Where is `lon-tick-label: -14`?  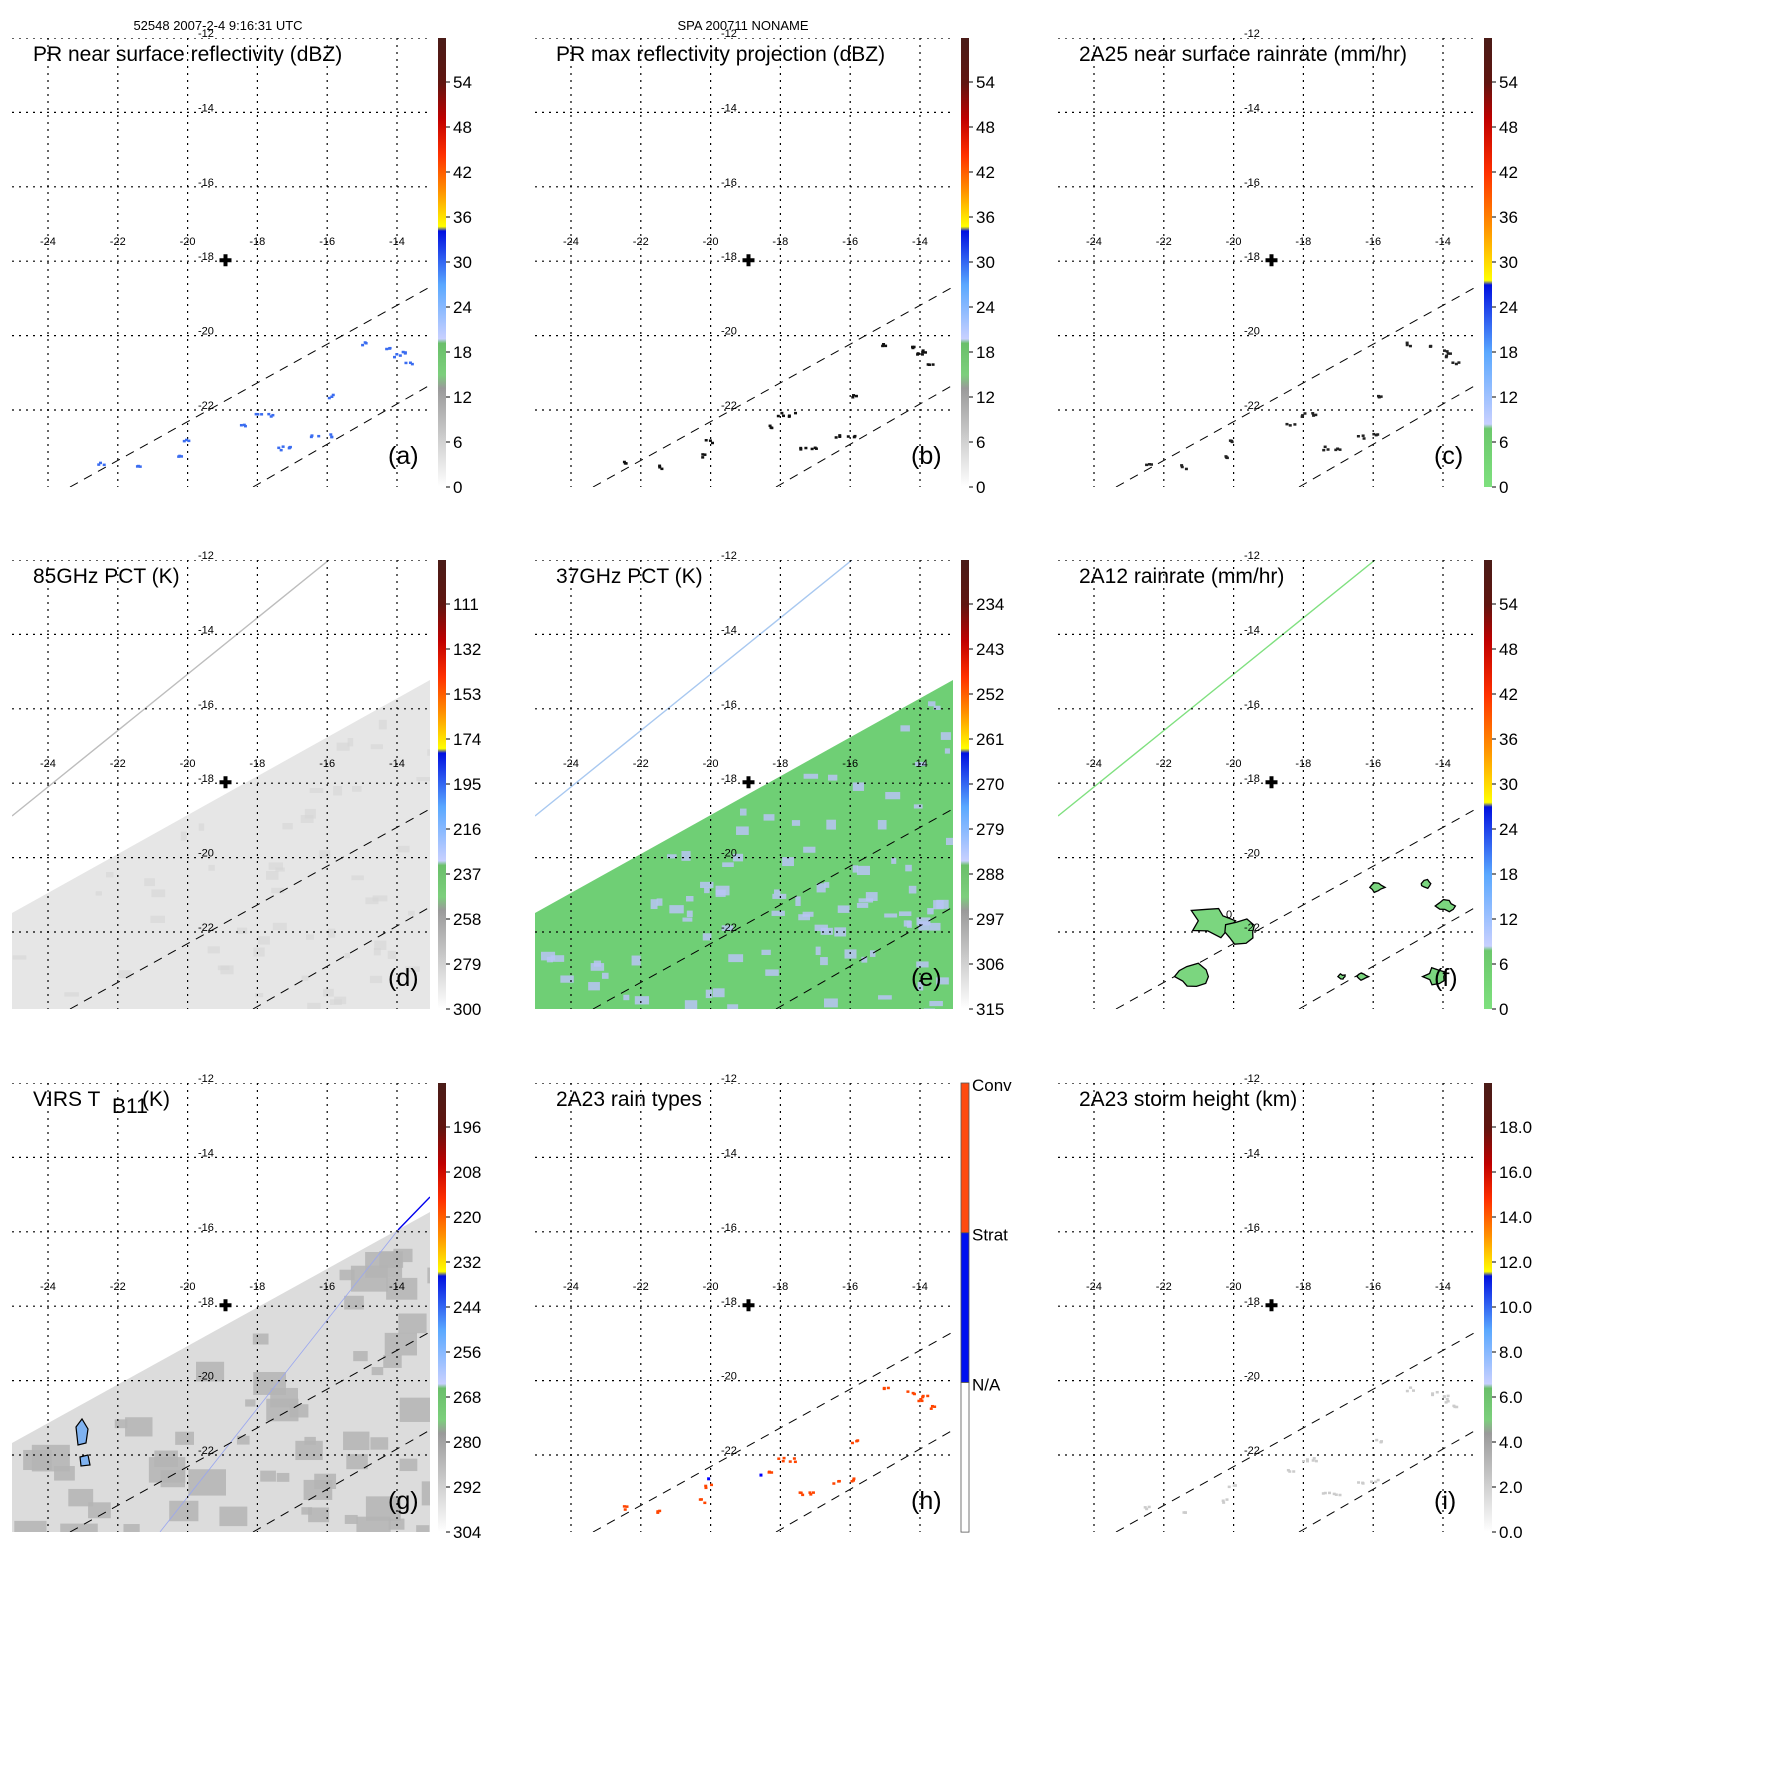 lon-tick-label: -14 is located at coordinates (397, 1287).